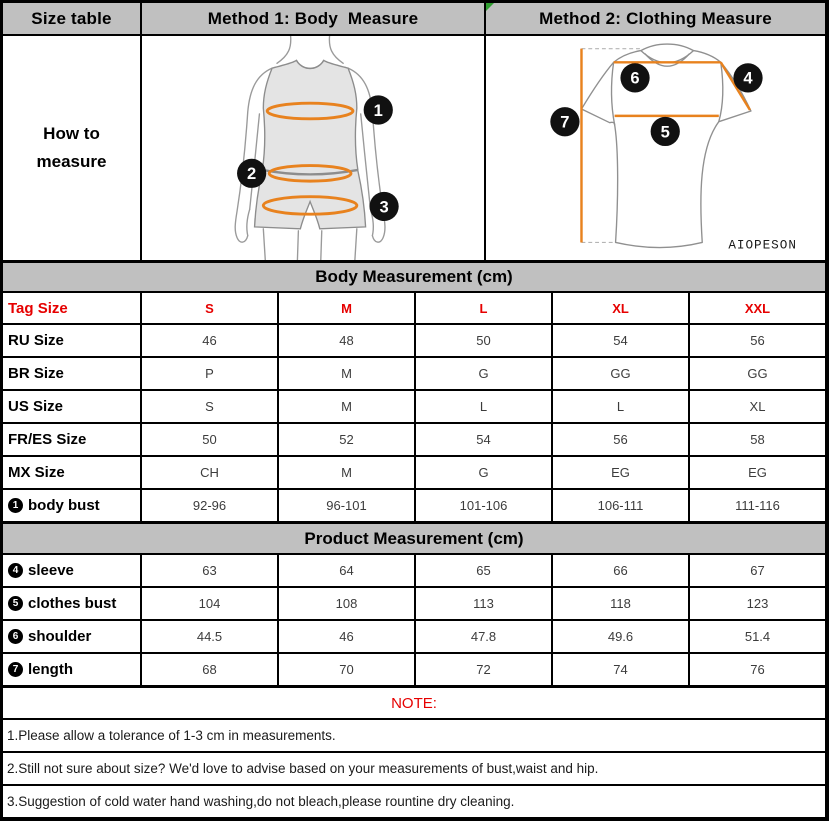 This screenshot has height=821, width=829. Describe the element at coordinates (756, 308) in the screenshot. I see `size-xxl-header: XXL` at that location.